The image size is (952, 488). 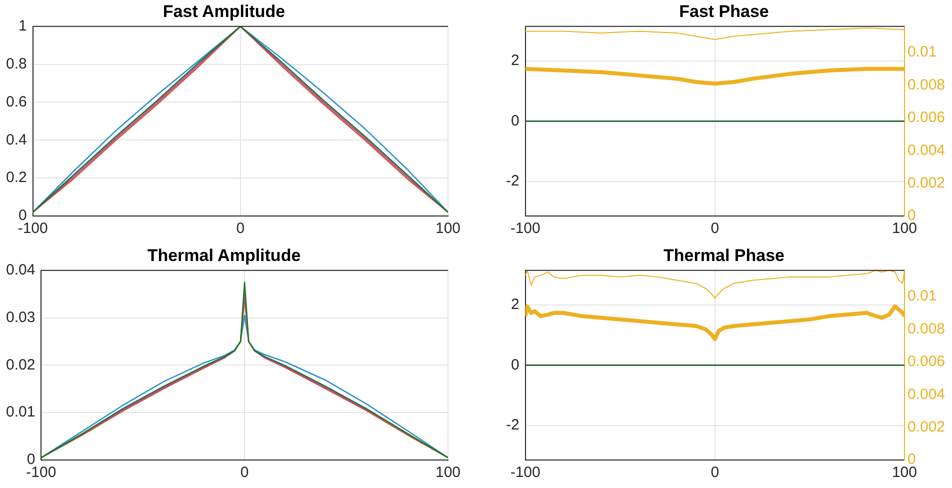 I want to click on y-tick-label: 1, so click(x=22, y=26).